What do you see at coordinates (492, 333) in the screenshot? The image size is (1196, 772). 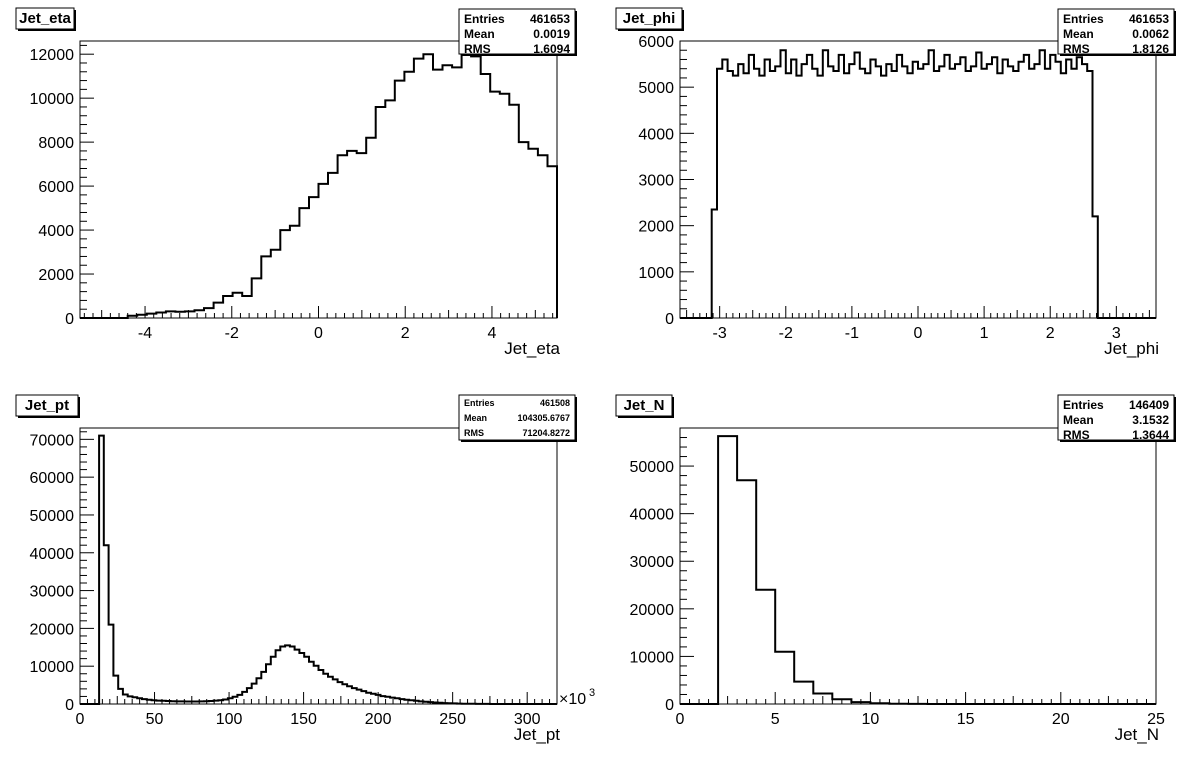 I see `x-tick-label: 4` at bounding box center [492, 333].